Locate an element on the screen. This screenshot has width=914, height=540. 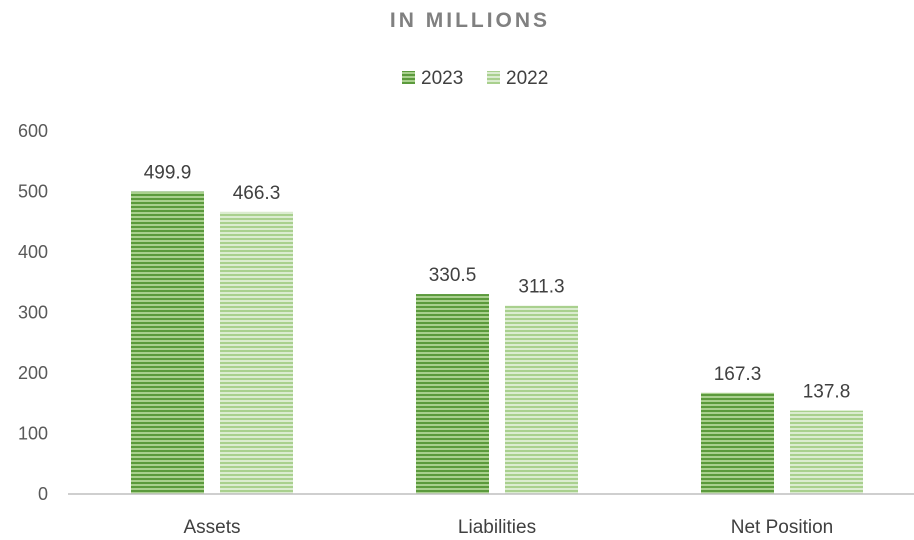
data-label: 137.8 is located at coordinates (827, 392).